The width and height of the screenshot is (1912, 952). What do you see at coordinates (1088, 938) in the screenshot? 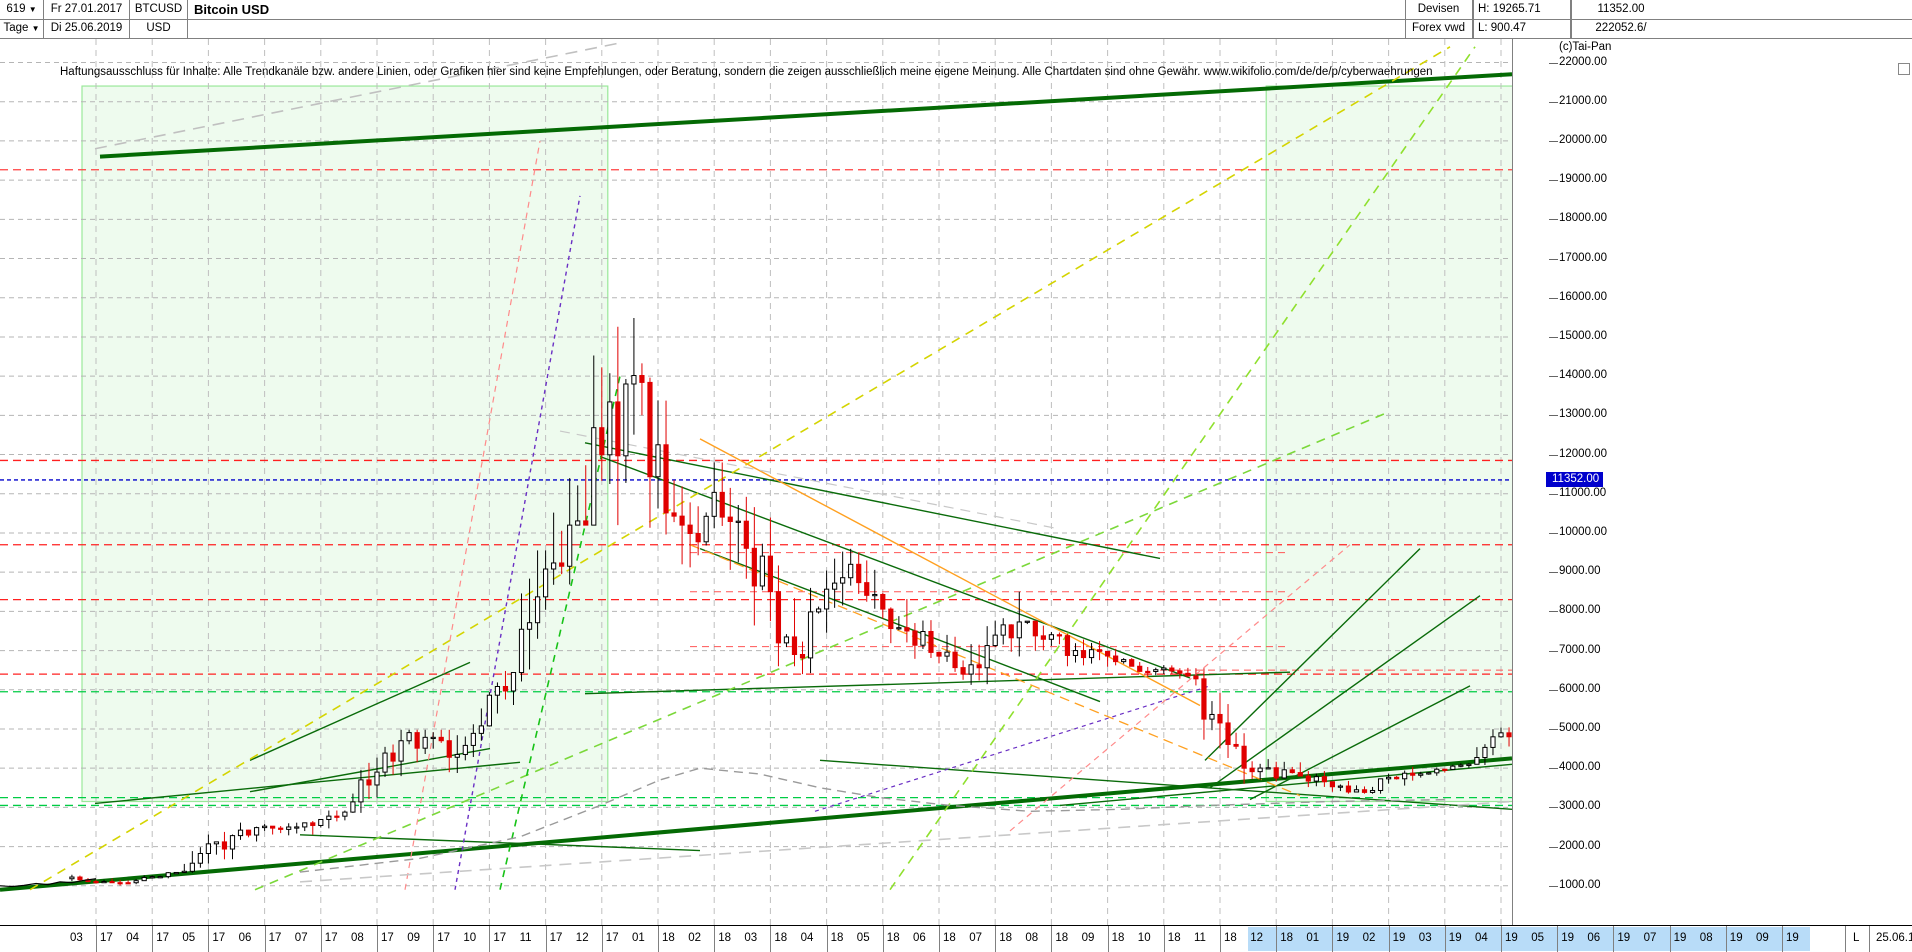
I see `time-axis-month-label: 09` at bounding box center [1088, 938].